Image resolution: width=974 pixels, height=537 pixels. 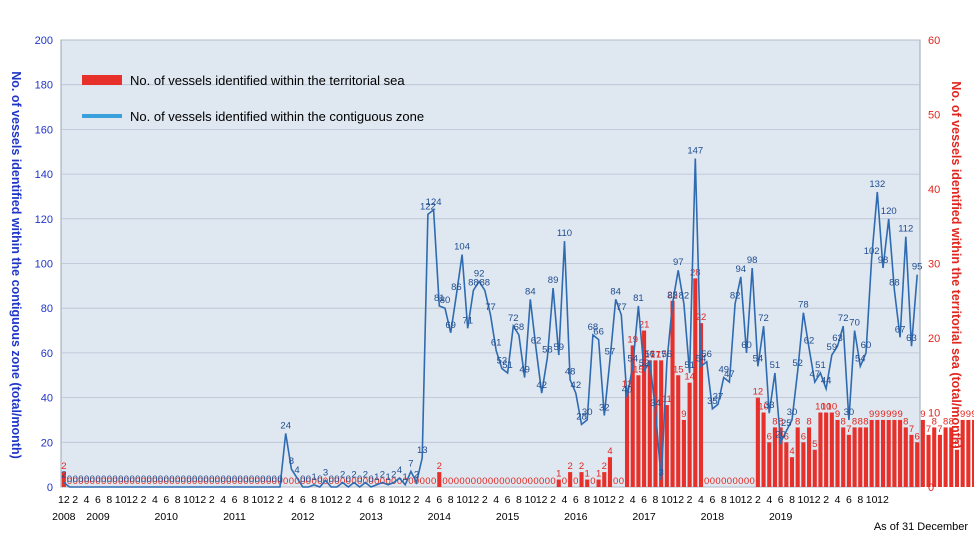 I want to click on contiguous-zone-data-label: 82, so click(x=672, y=296).